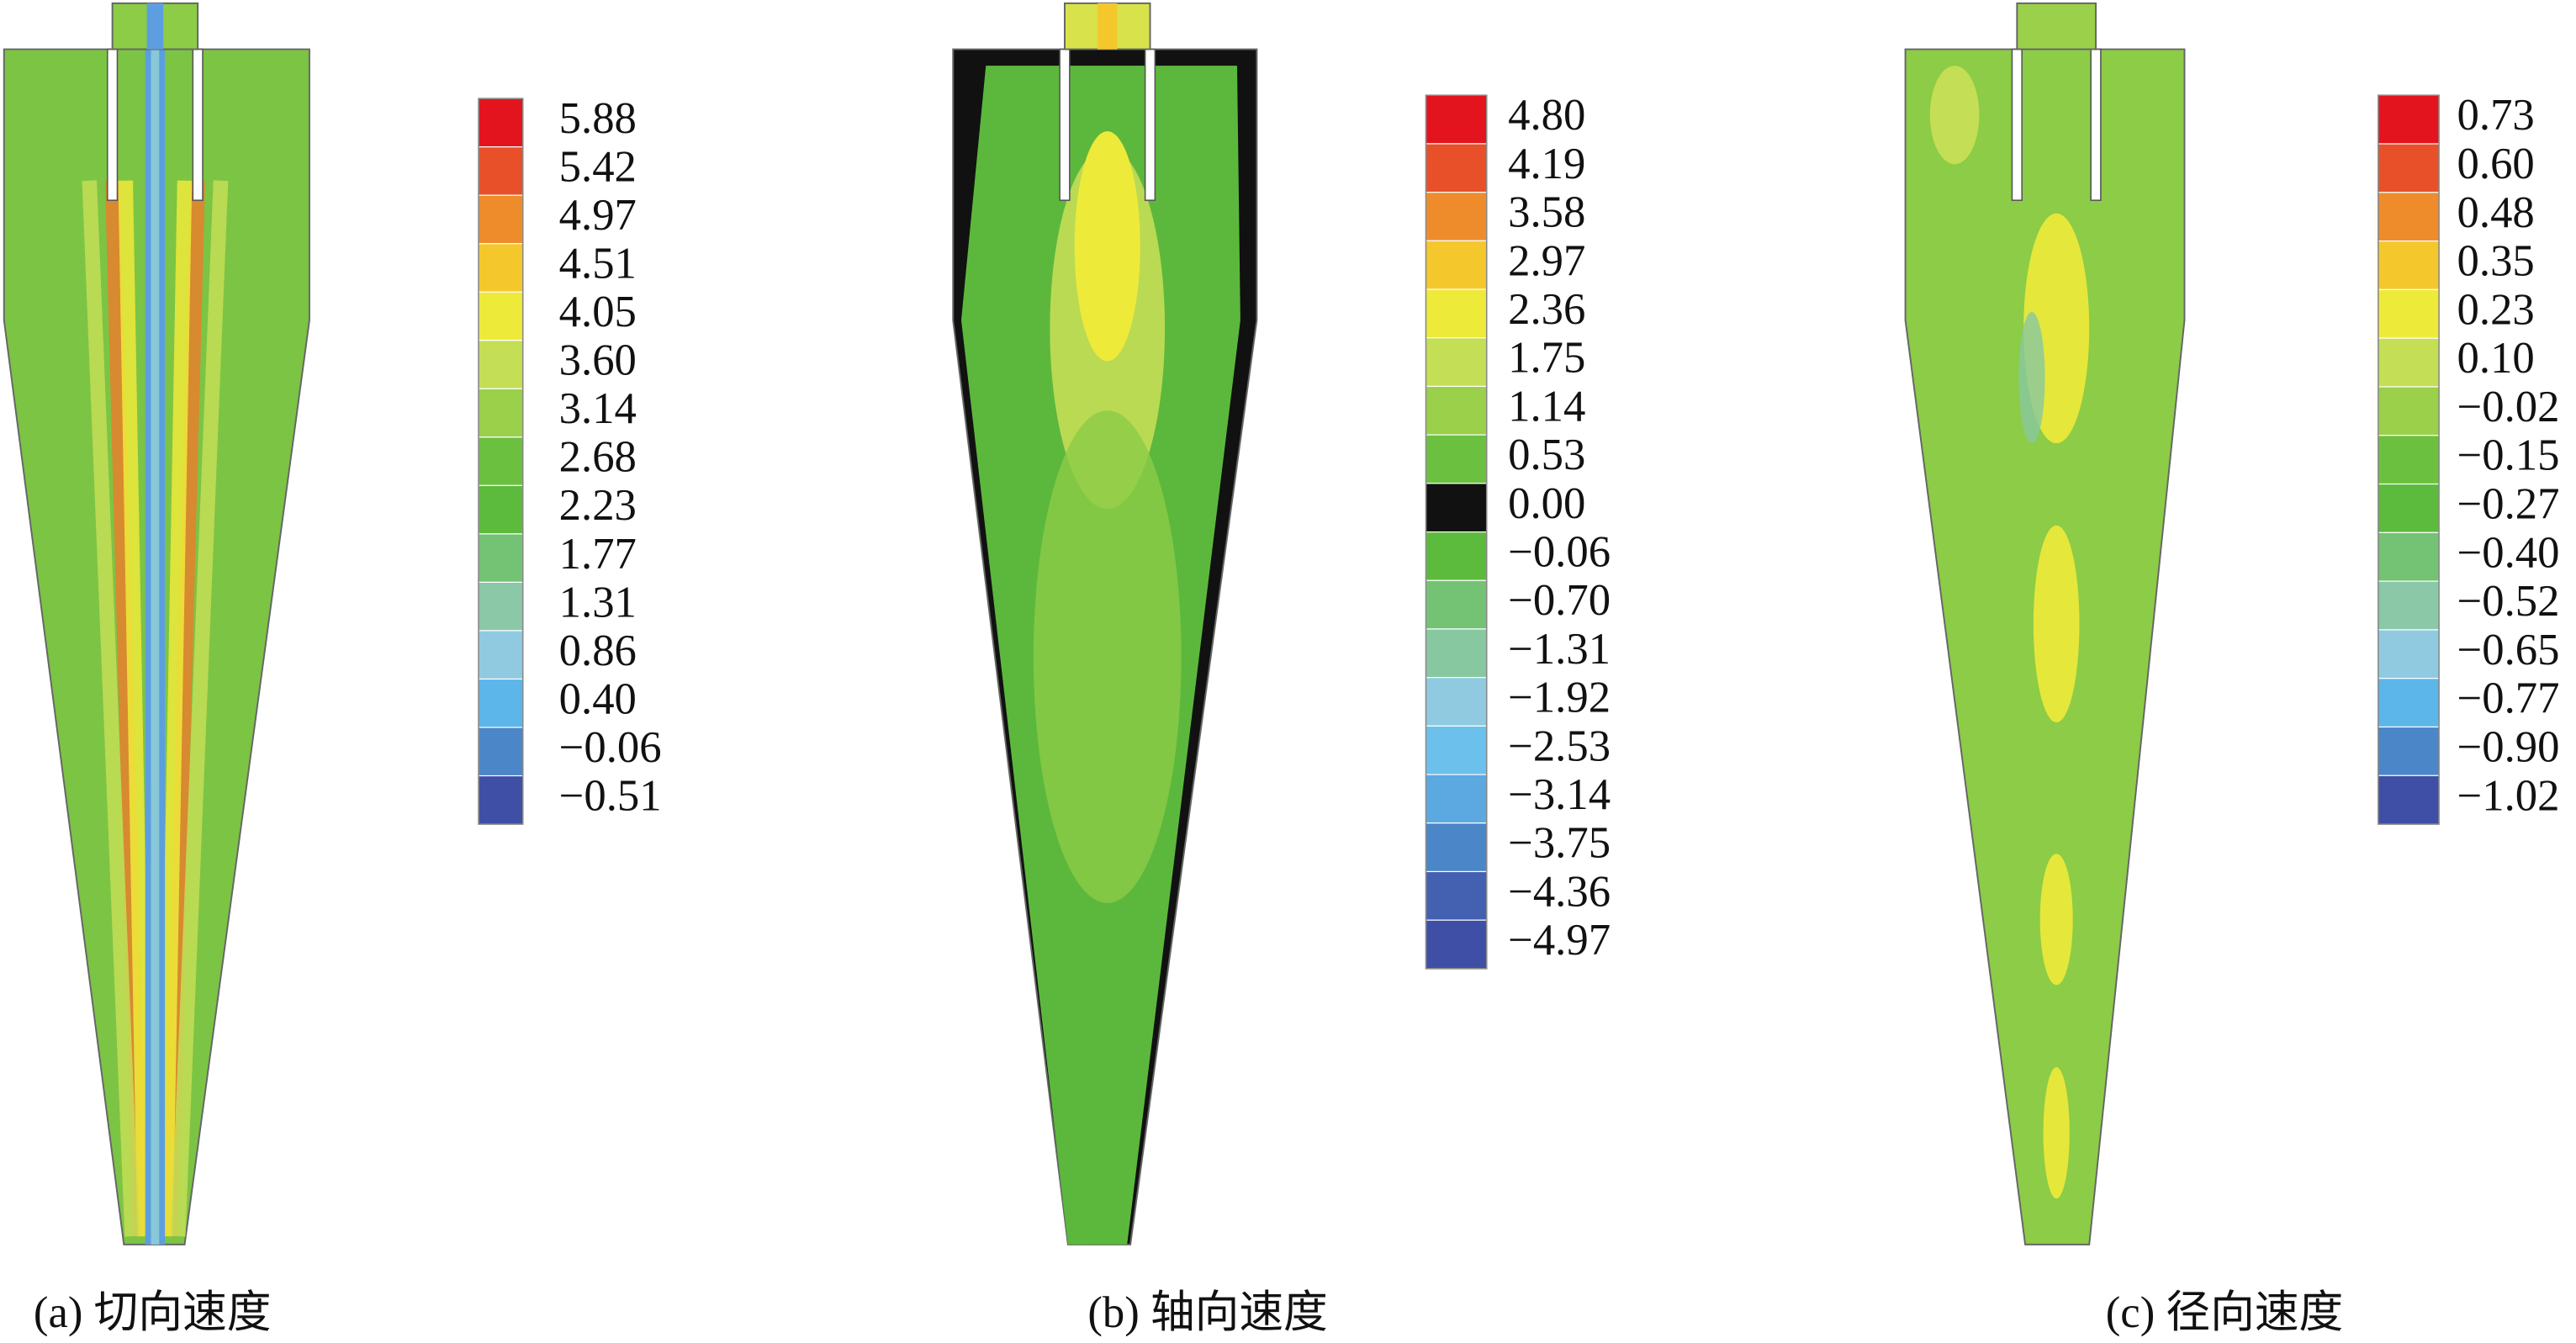 This screenshot has height=1343, width=2576. What do you see at coordinates (598, 264) in the screenshot?
I see `colorbar-label: 4.51` at bounding box center [598, 264].